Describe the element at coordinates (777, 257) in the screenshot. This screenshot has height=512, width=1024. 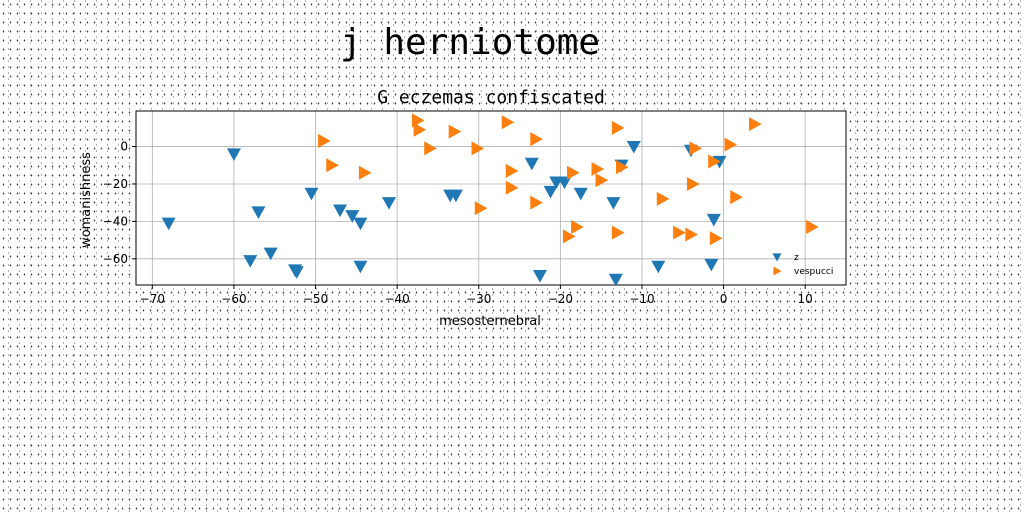
I see `legend-marker-z` at that location.